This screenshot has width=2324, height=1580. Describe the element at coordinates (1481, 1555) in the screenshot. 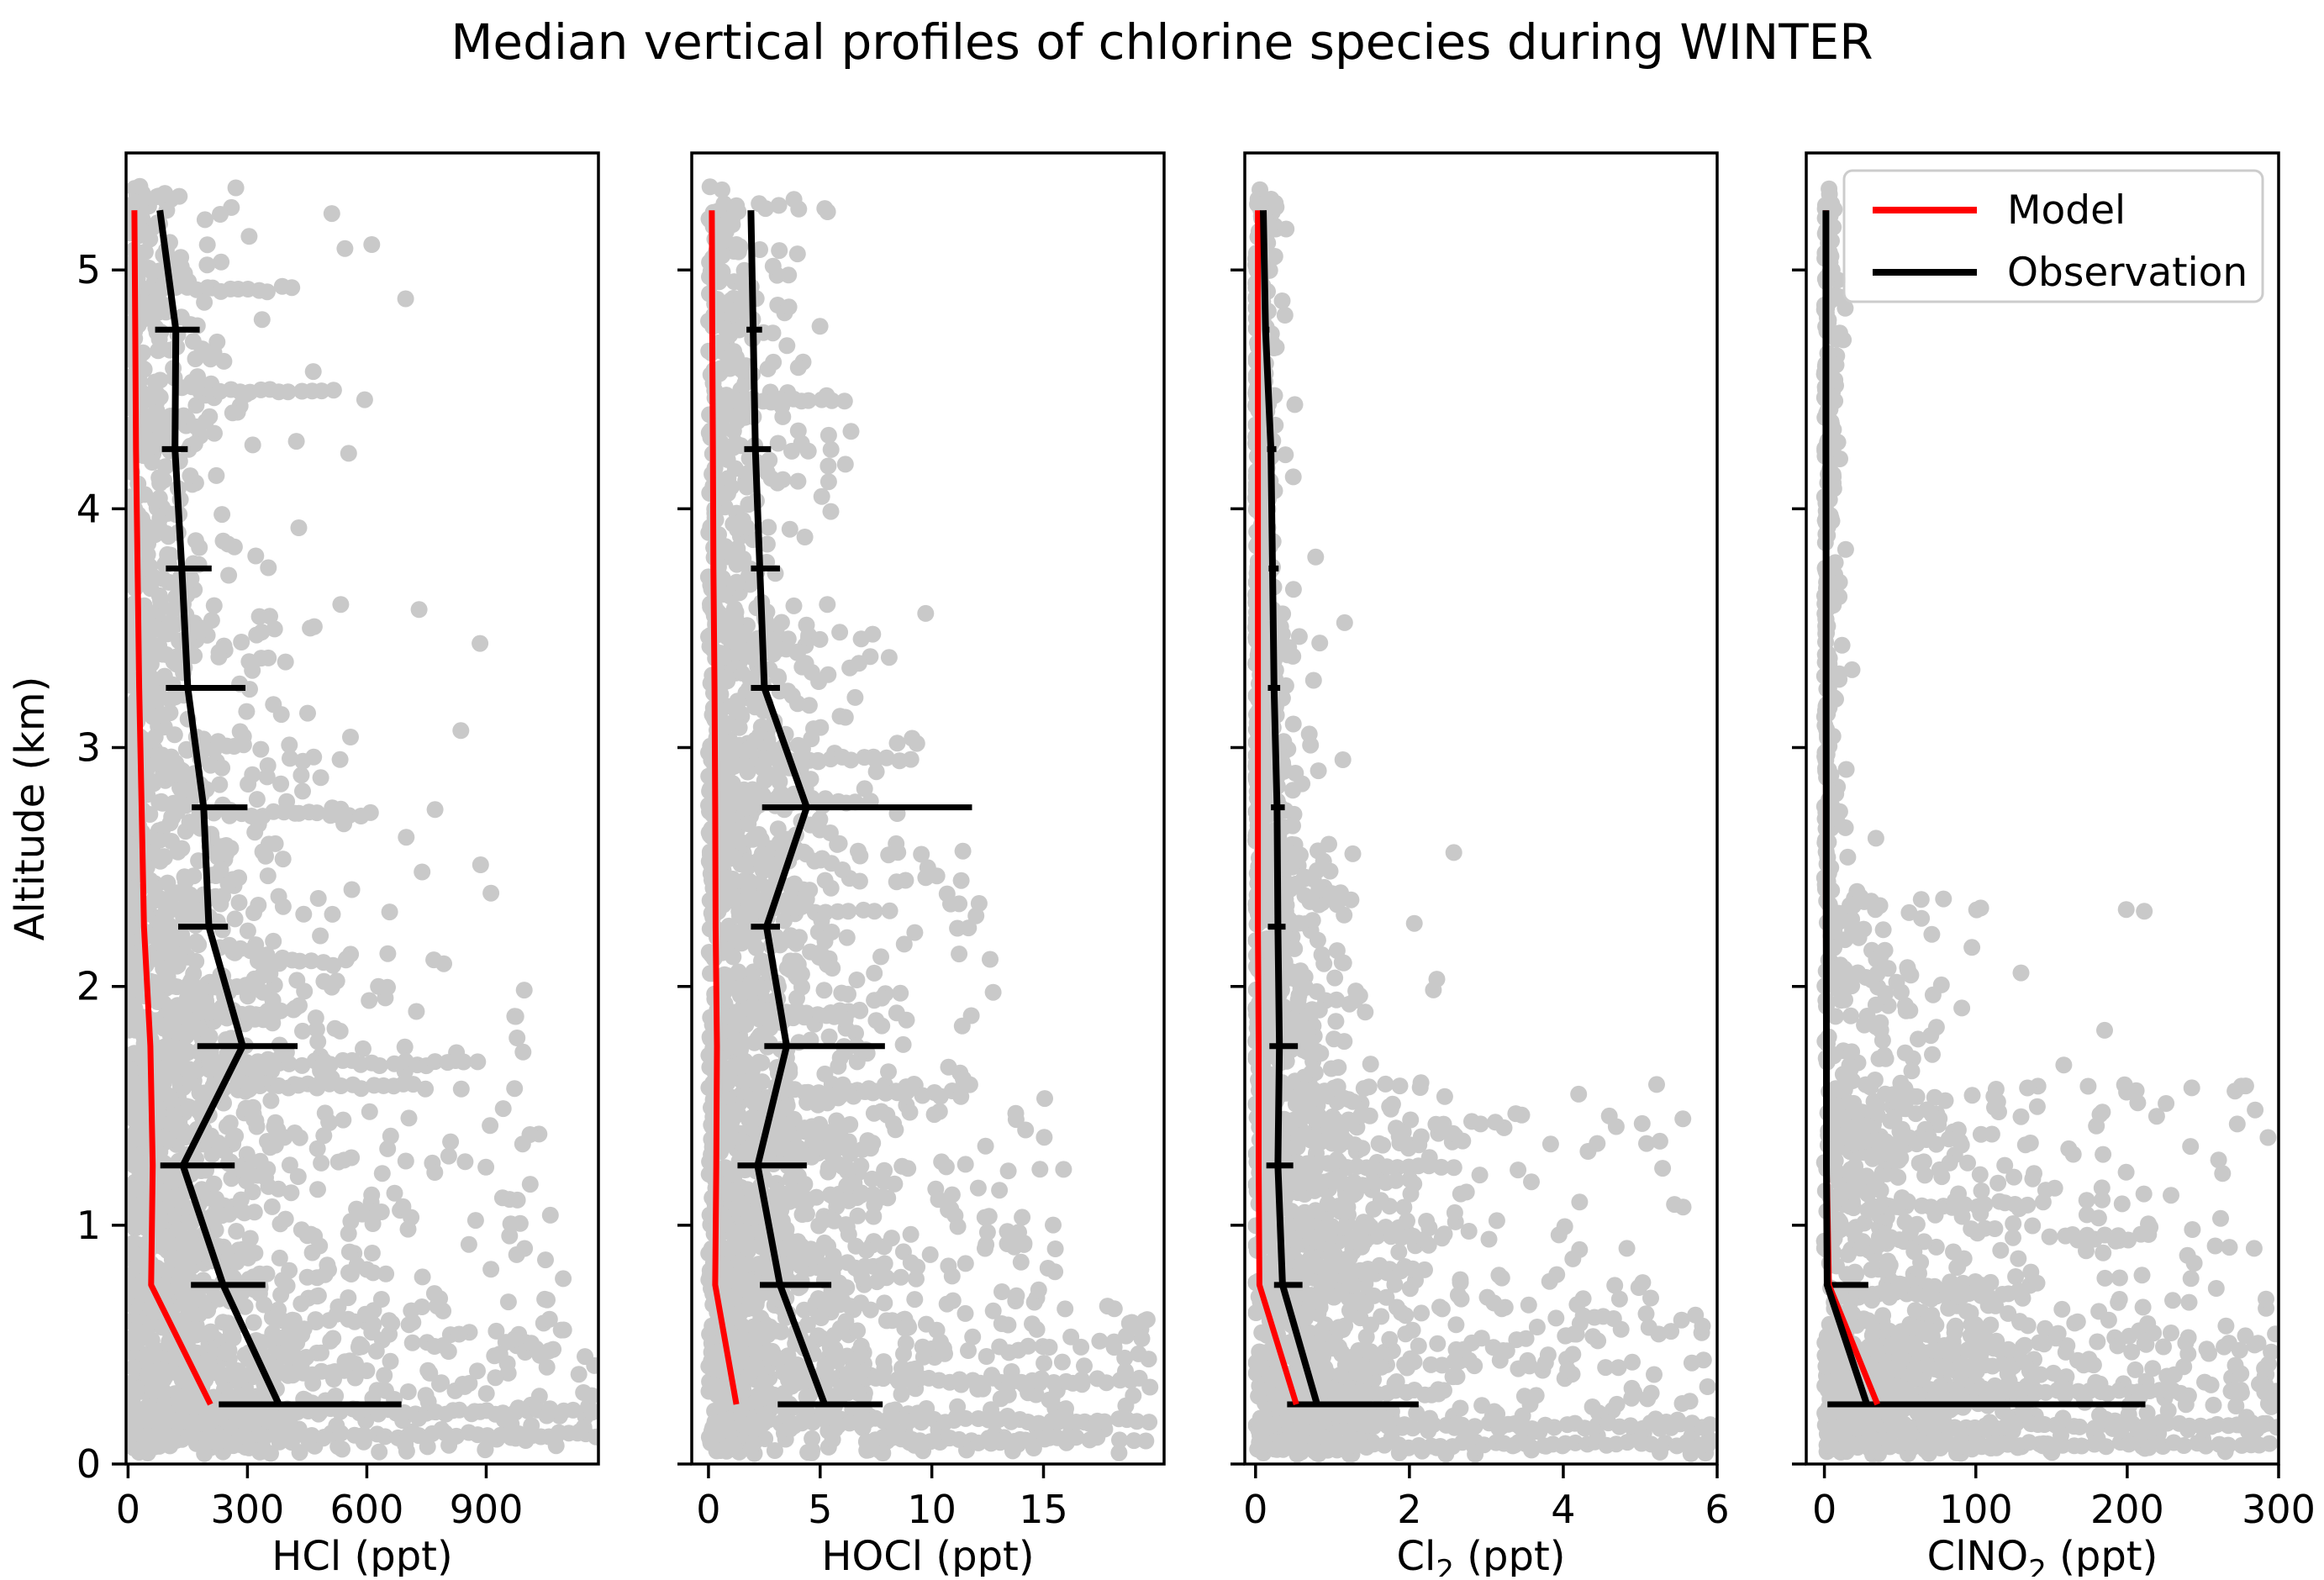

I see `x-axis-label-cl2: Cl2 (ppt)` at that location.